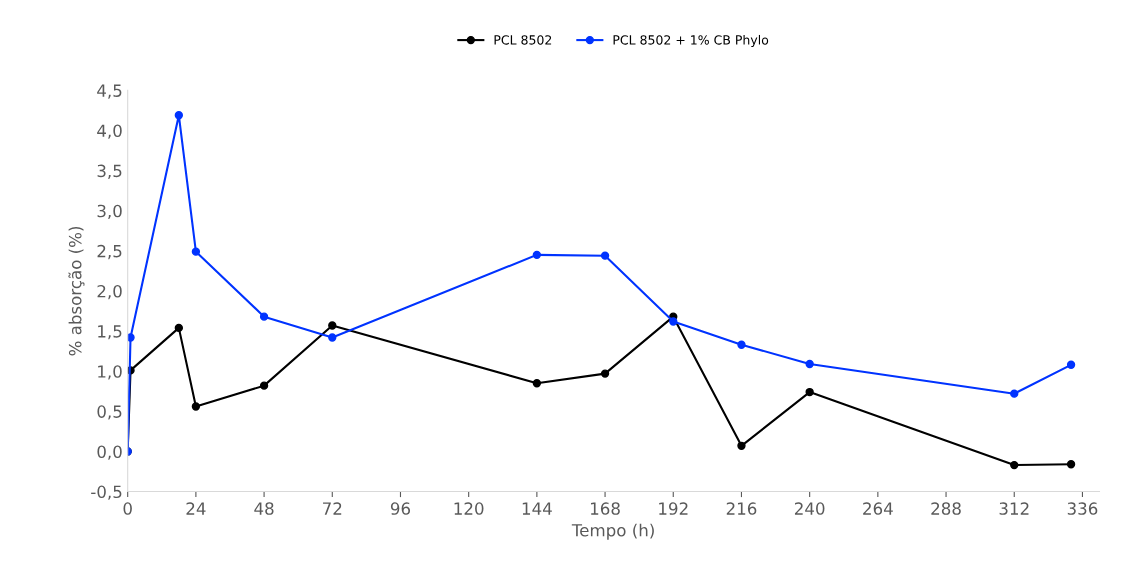 The height and width of the screenshot is (565, 1130). What do you see at coordinates (109, 292) in the screenshot?
I see `y-tick-label: 2,0` at bounding box center [109, 292].